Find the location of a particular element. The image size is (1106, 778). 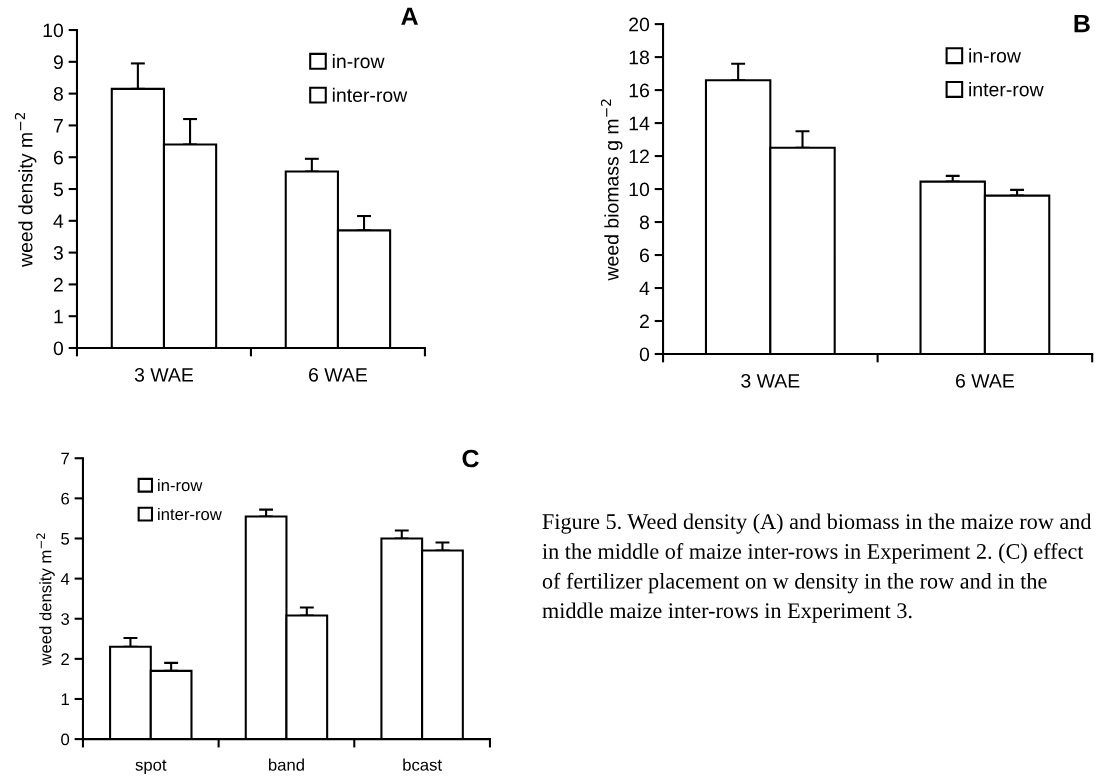

caption: Figure 5. Weed density (A) and biomass in the maize row and in the middle of maize inter-rows in Experiment 2. (C) effect of fertilizer placement on w density in the row and in the middle maize inter-rows in Experiment 3. is located at coordinates (817, 568).